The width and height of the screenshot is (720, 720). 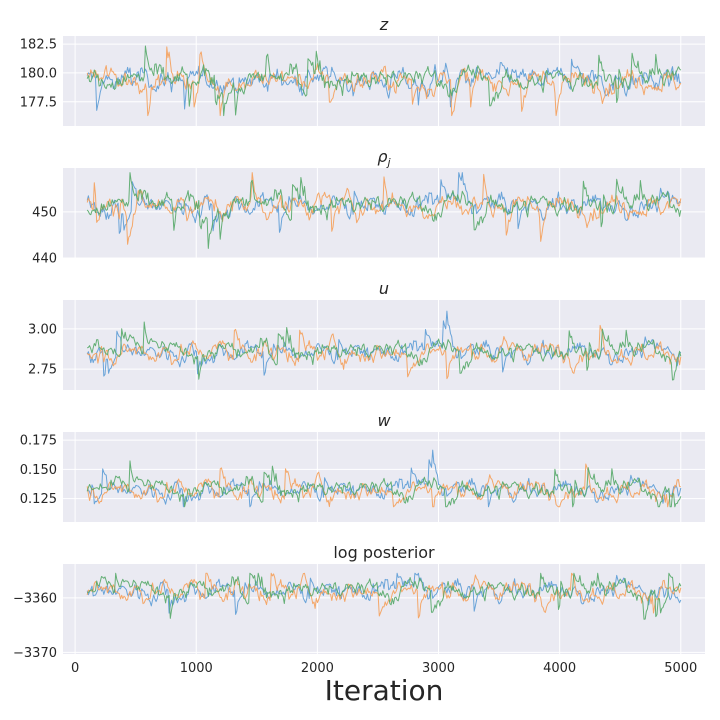 I want to click on x-tick-label: 5000, so click(x=680, y=668).